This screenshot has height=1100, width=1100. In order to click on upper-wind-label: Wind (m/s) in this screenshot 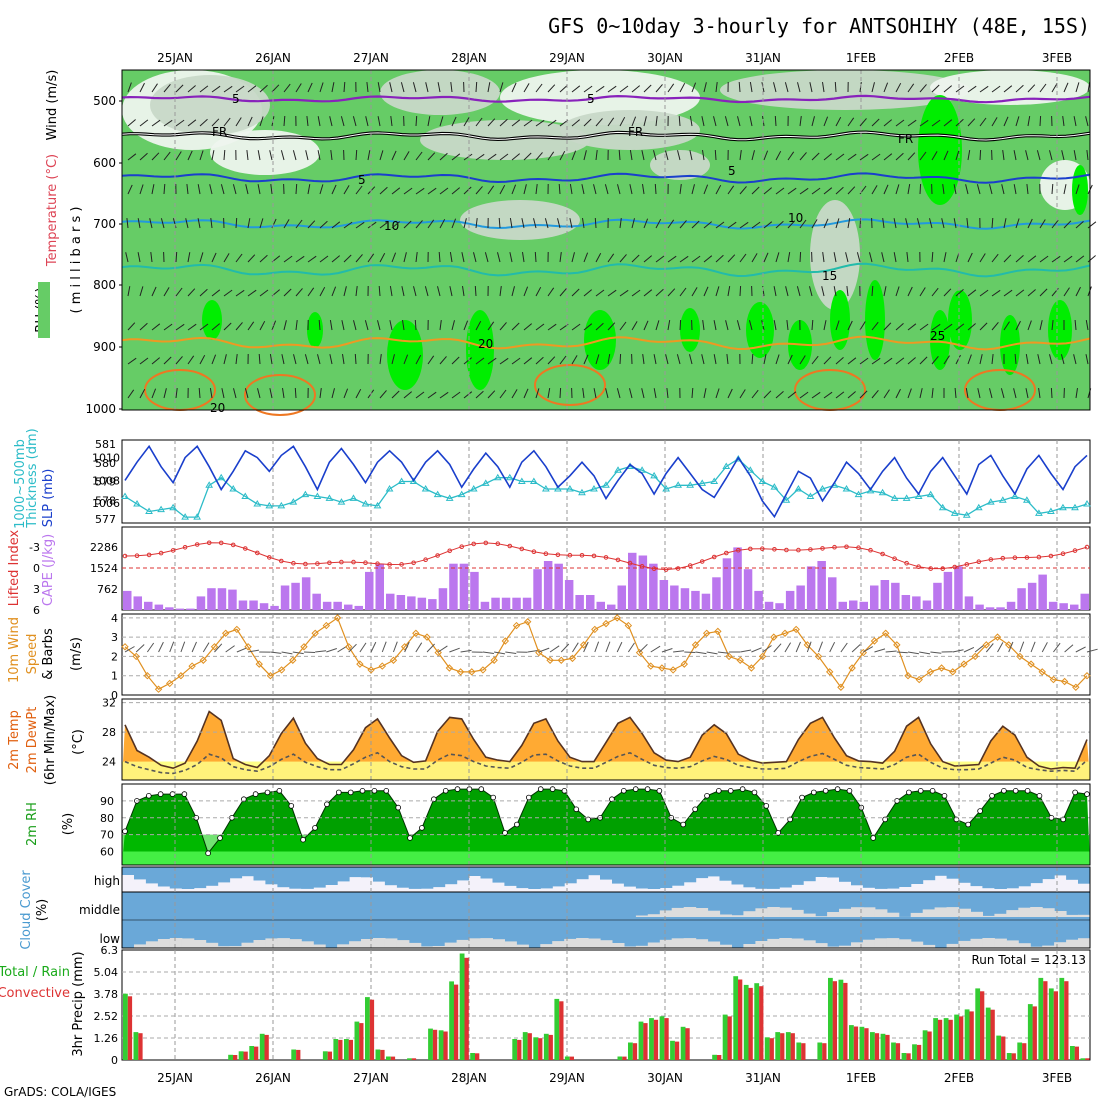, I will do `click(52, 105)`.